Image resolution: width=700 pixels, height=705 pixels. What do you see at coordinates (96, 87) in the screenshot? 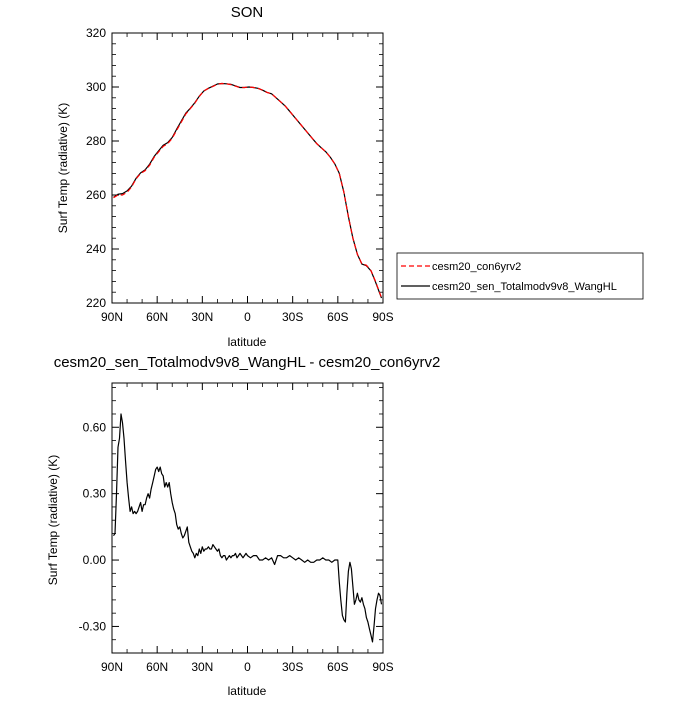
I see `y-tick-label: 300` at bounding box center [96, 87].